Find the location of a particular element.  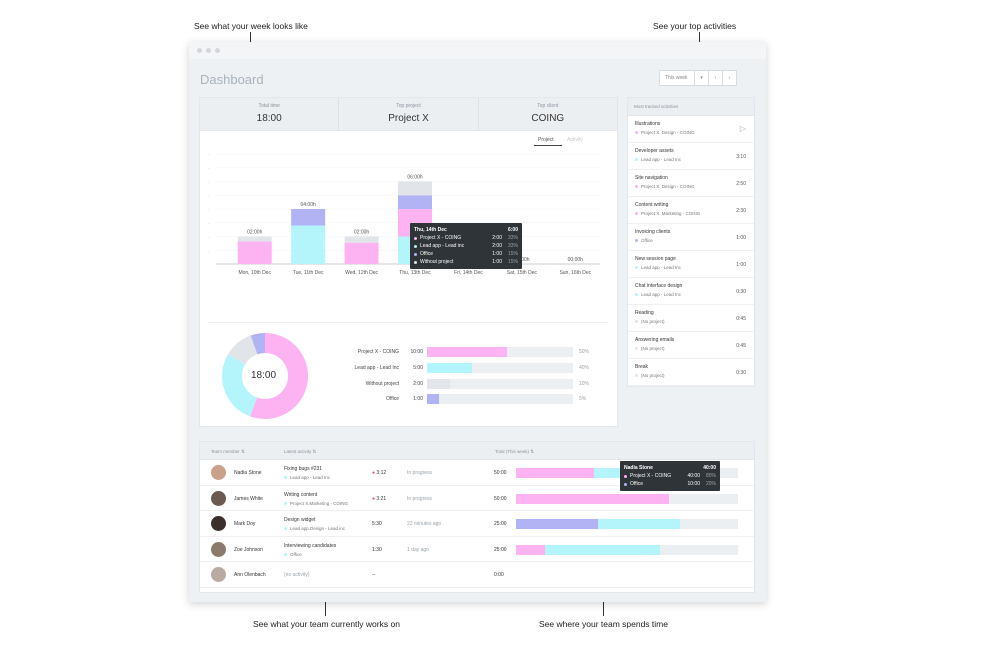

project-bar-row: Without project 2:00 10% is located at coordinates (477, 384).